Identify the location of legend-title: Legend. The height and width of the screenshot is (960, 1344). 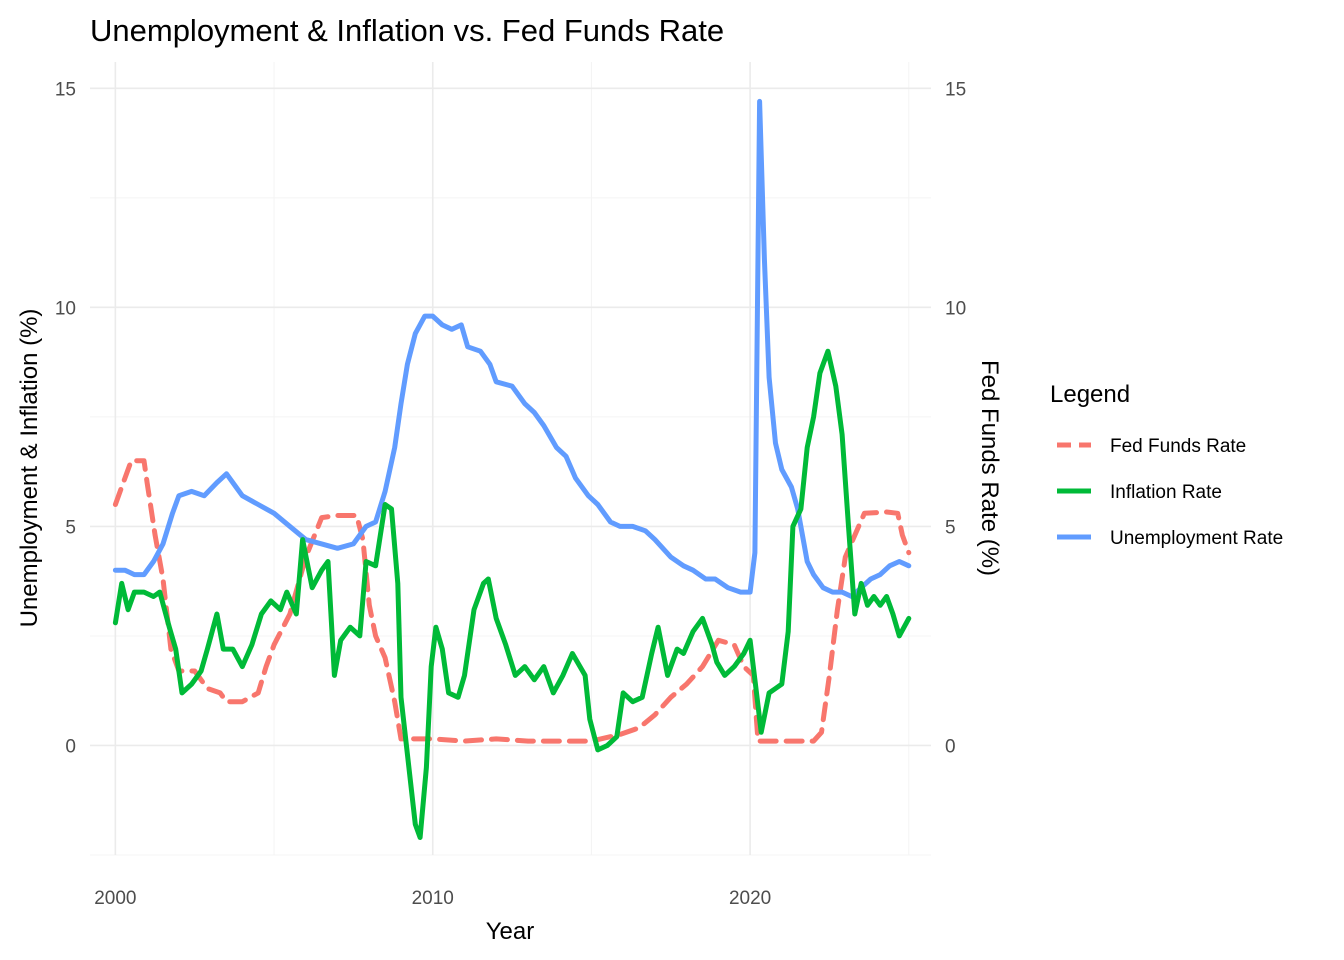
(1090, 394).